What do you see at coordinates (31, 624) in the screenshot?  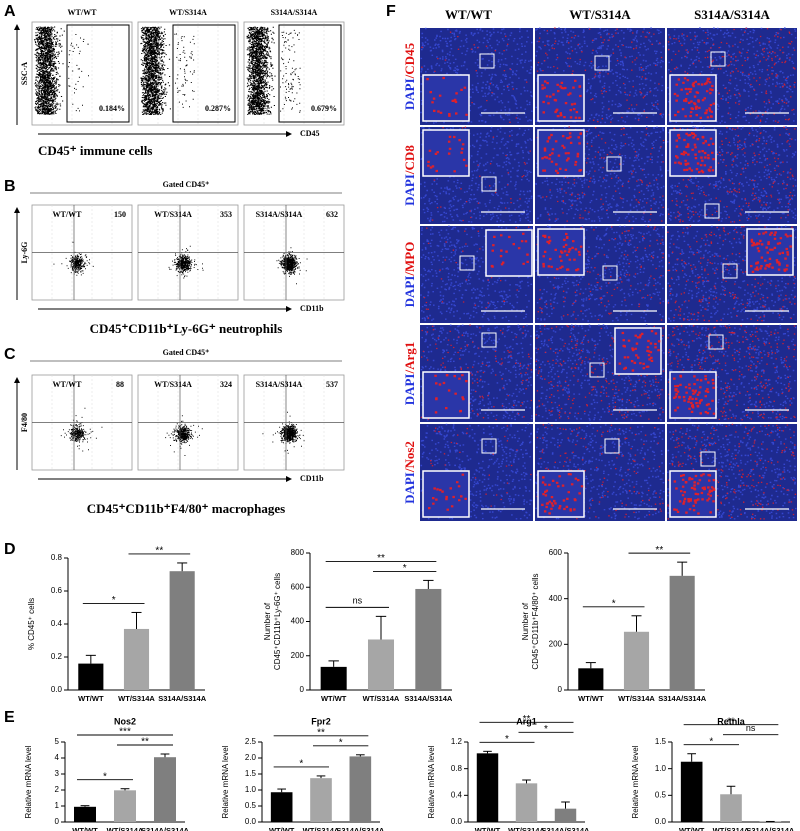 I see `y-axis-label: % CD45⁺ cells` at bounding box center [31, 624].